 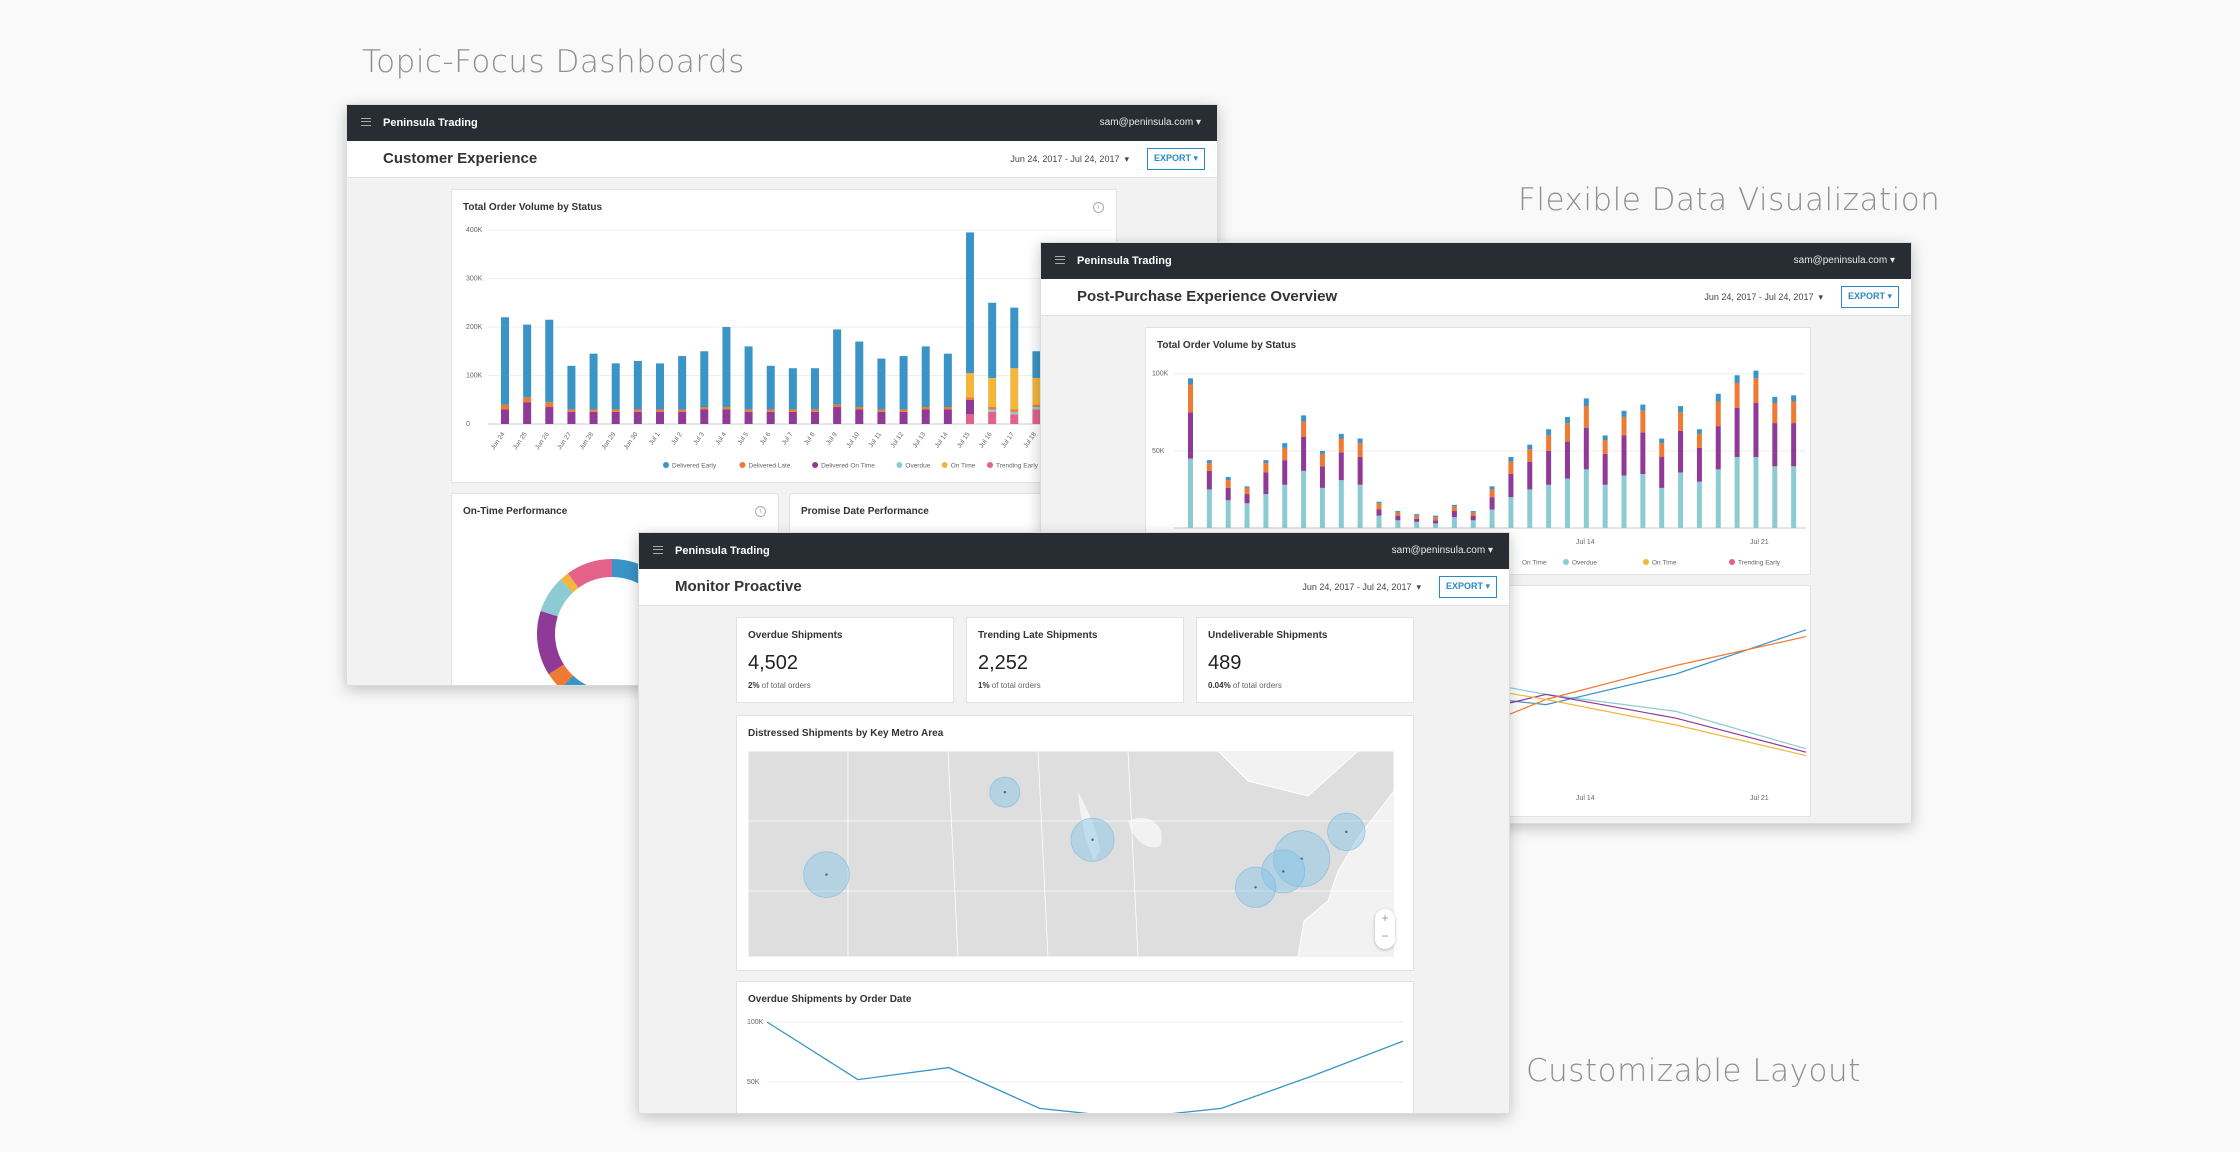 I want to click on top-nav: Peninsula Trading sam@peninsula.com ▾, so click(x=782, y=123).